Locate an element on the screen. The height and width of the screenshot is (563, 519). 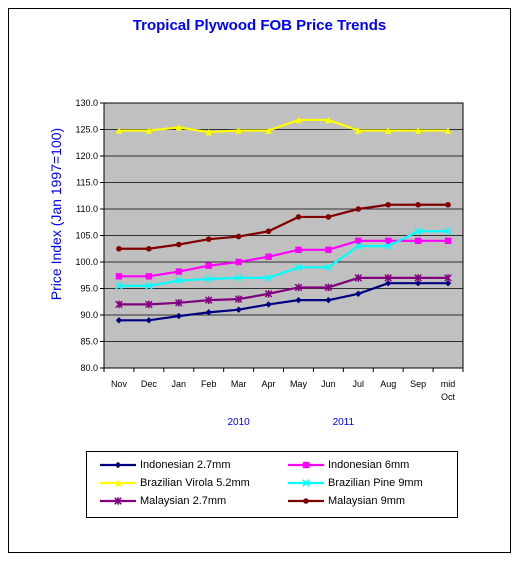
legend-label: Indonesian 6mm is located at coordinates (369, 465).